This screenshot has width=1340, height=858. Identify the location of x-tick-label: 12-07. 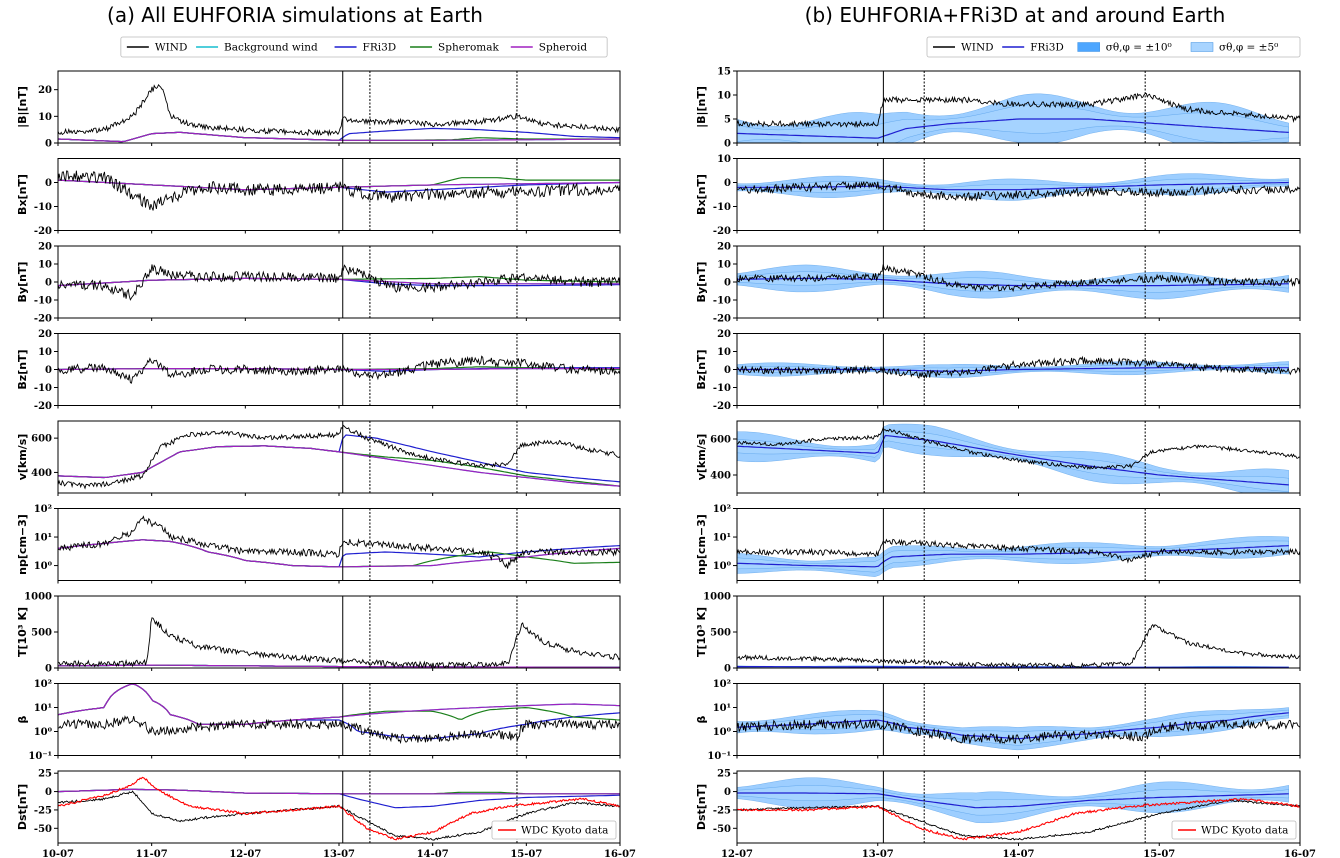
(245, 853).